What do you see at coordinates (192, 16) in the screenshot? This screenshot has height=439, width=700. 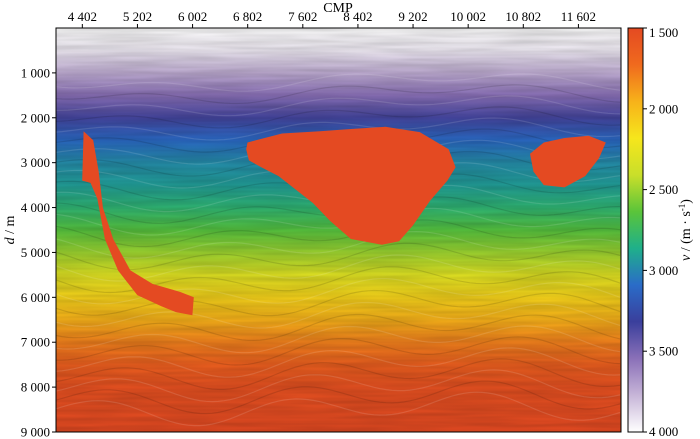 I see `x-tick-label: 6 002` at bounding box center [192, 16].